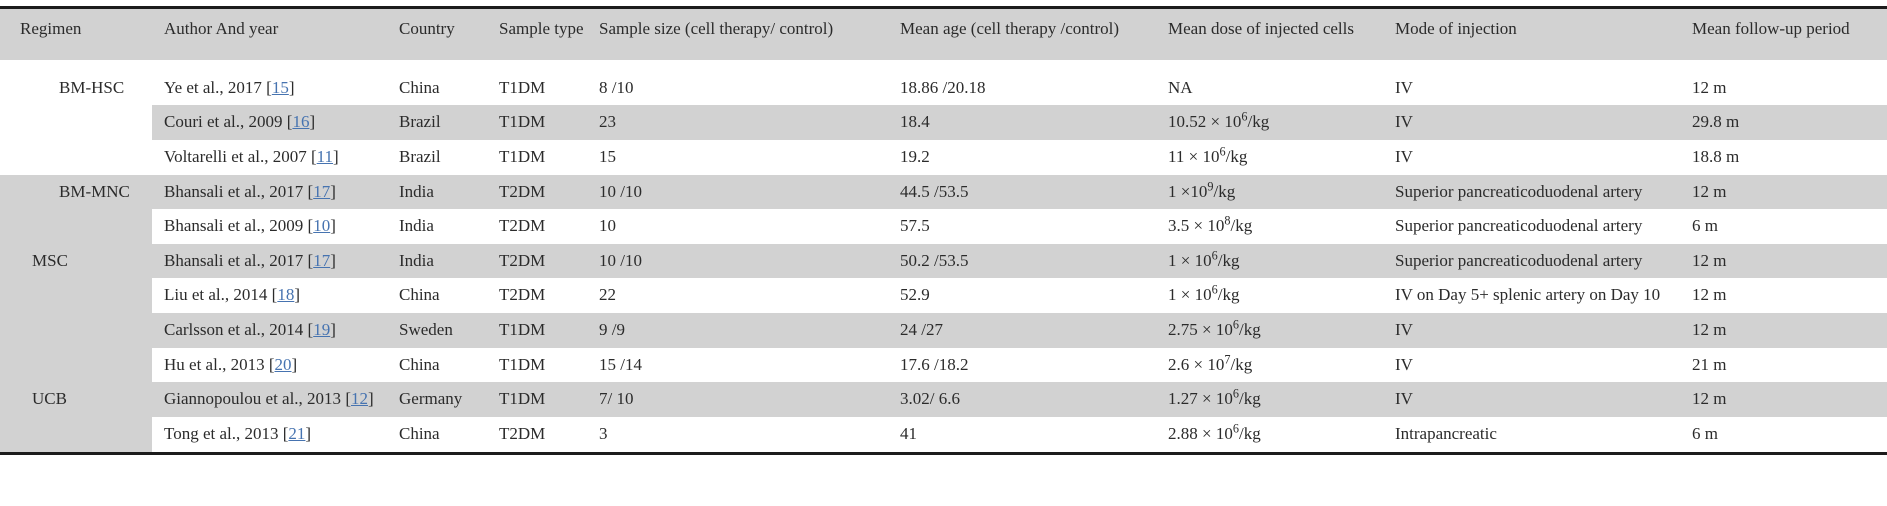  Describe the element at coordinates (1269, 296) in the screenshot. I see `cell-mean-dose: 1 × 106/kg` at that location.